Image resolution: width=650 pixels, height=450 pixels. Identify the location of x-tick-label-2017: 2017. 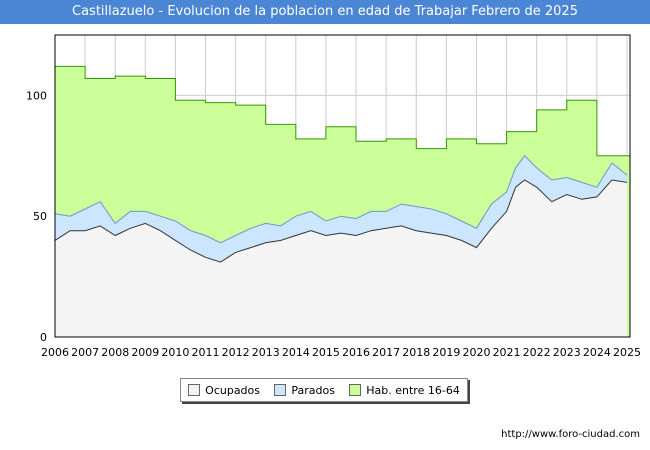
(386, 352).